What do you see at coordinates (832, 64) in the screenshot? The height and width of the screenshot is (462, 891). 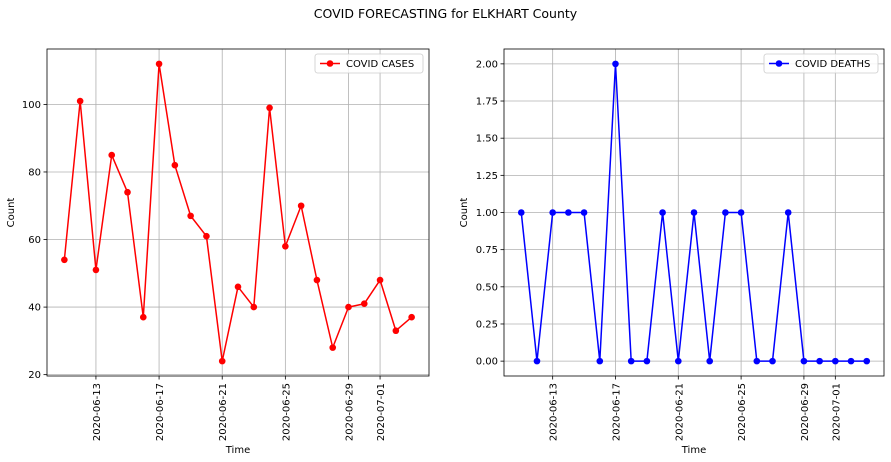 I see `legend-label: COVID DEATHS` at bounding box center [832, 64].